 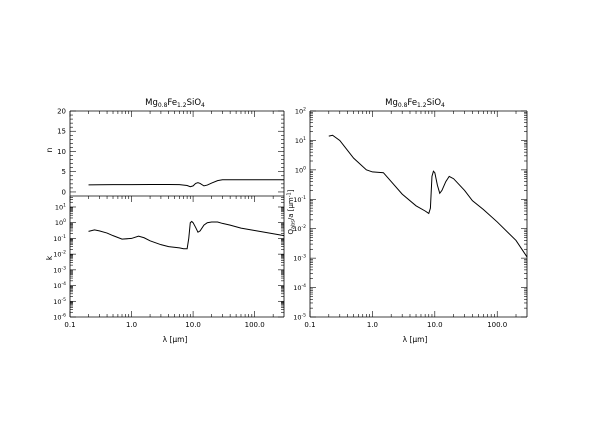 What do you see at coordinates (300, 140) in the screenshot?
I see `qabs-panel-y-tick-label: 10¹` at bounding box center [300, 140].